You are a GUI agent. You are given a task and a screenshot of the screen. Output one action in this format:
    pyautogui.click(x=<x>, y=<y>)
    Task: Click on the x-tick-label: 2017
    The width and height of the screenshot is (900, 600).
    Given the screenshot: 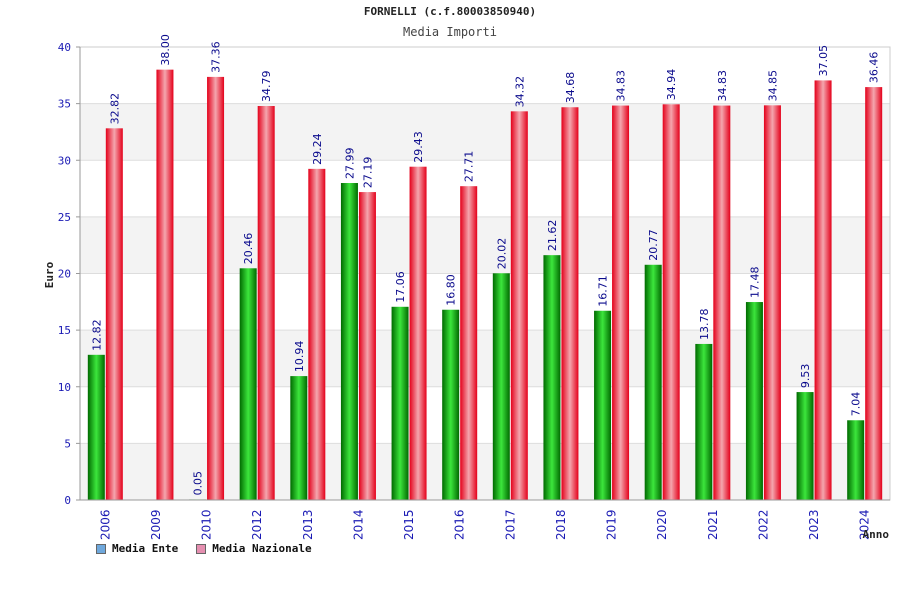 What is the action you would take?
    pyautogui.click(x=510, y=524)
    